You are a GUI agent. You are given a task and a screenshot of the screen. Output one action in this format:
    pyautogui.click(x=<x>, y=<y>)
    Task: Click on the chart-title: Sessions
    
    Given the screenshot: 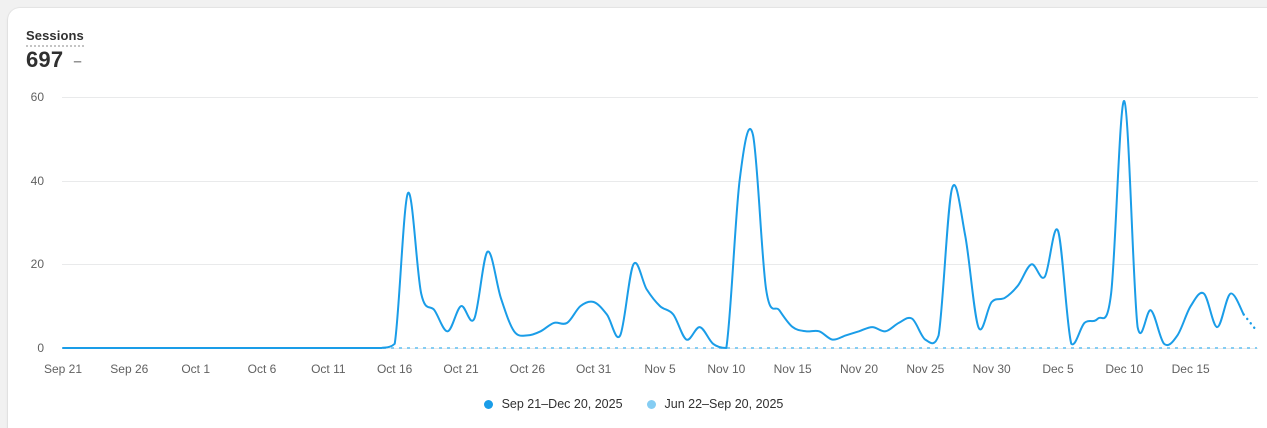 What is the action you would take?
    pyautogui.click(x=55, y=37)
    